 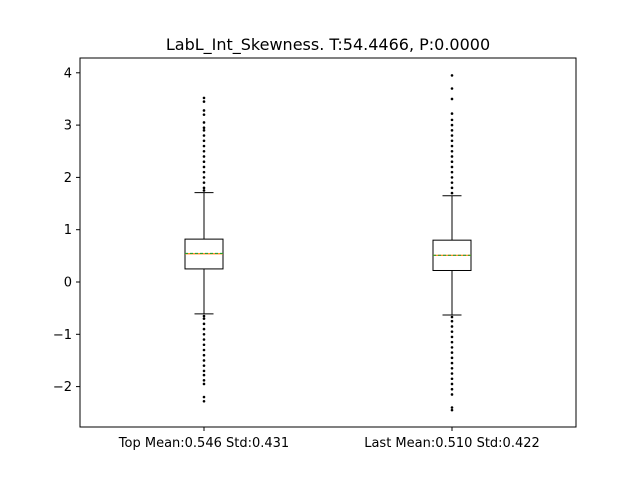 I want to click on chart-title: LabL_Int_Skewness. T:54.4466, P:0.0000, so click(x=328, y=45).